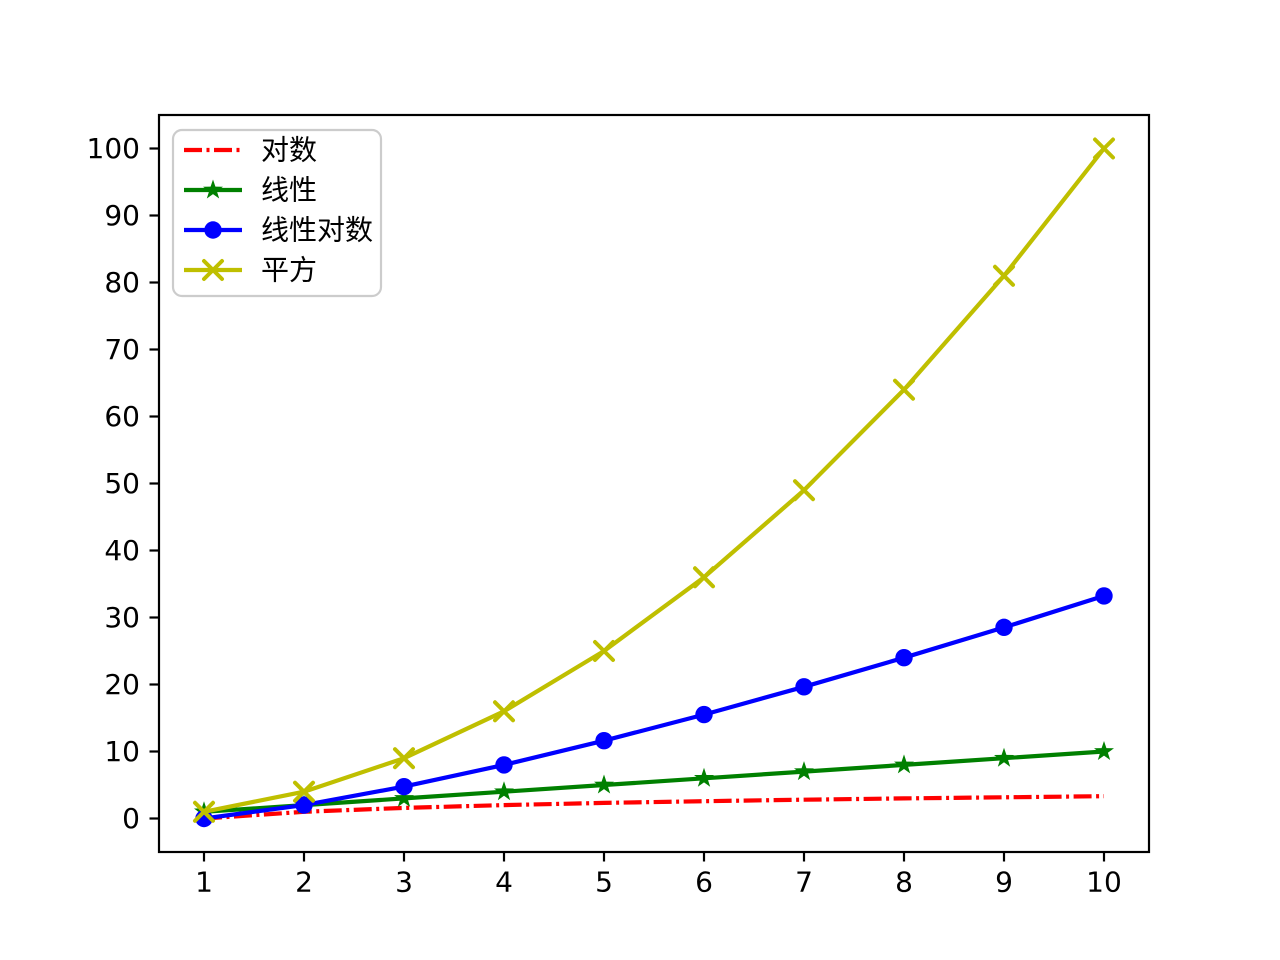 The height and width of the screenshot is (960, 1280). What do you see at coordinates (604, 882) in the screenshot?
I see `x-tick-label: 5` at bounding box center [604, 882].